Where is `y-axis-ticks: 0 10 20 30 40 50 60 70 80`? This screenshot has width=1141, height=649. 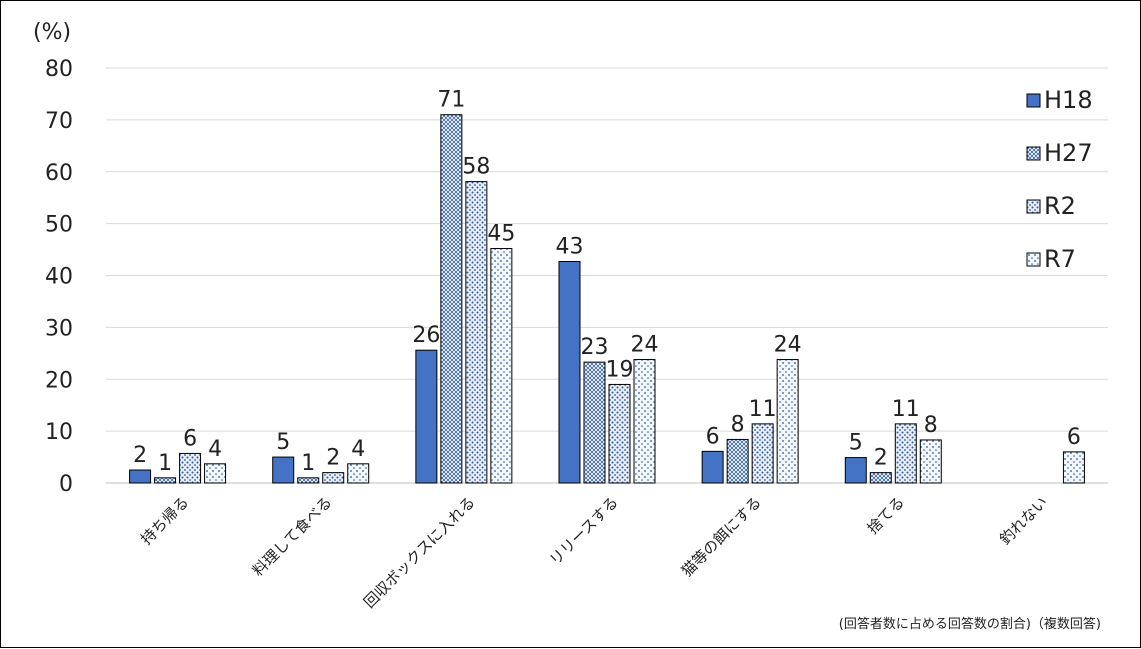 y-axis-ticks: 0 10 20 30 40 50 60 70 80 is located at coordinates (59, 277).